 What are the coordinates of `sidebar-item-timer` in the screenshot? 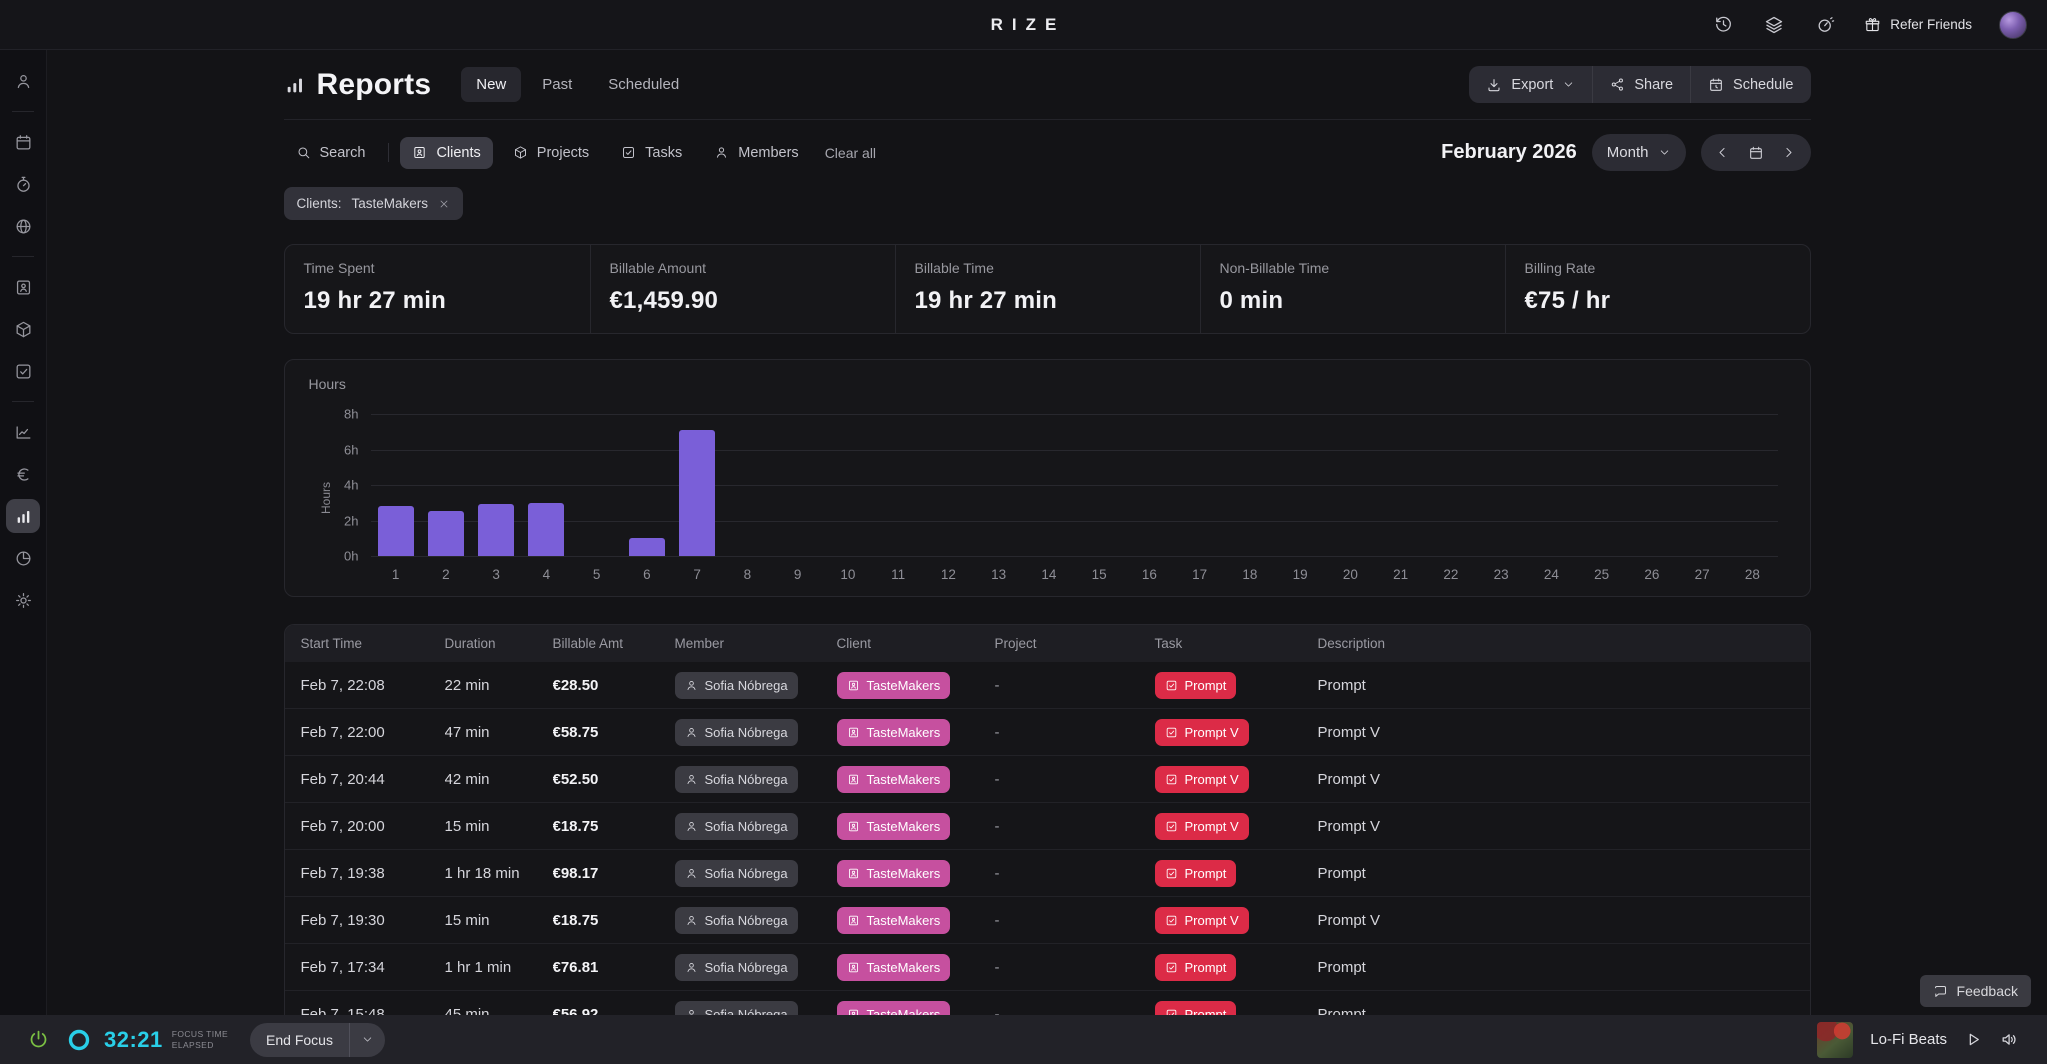 It's located at (23, 184).